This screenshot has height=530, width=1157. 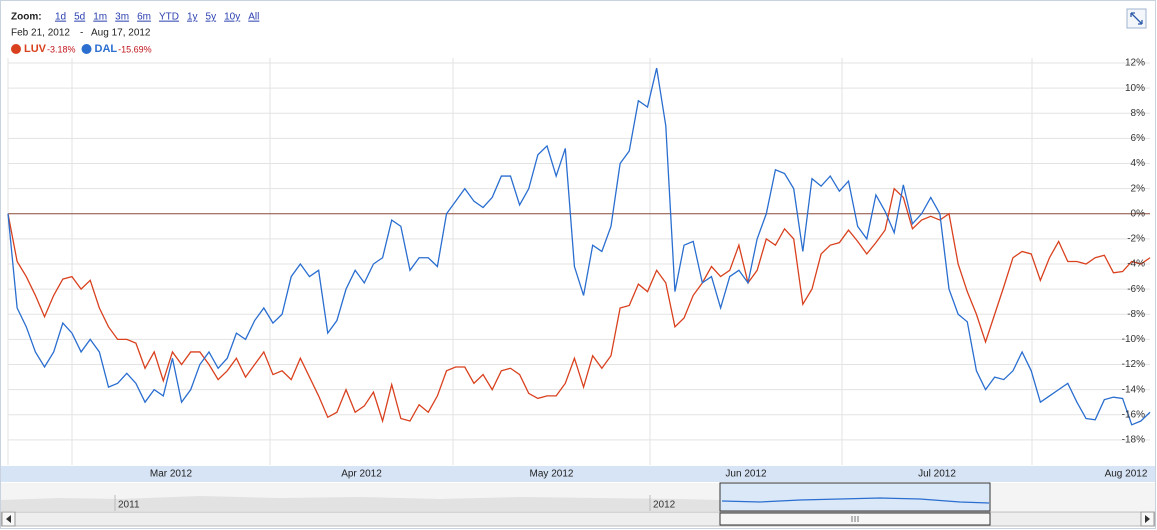 I want to click on zoom-option: 5d, so click(x=79, y=17).